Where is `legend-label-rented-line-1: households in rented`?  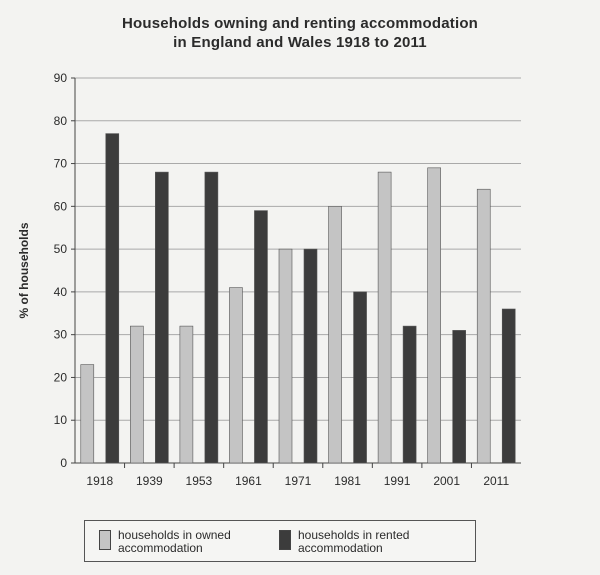 legend-label-rented-line-1: households in rented is located at coordinates (354, 535).